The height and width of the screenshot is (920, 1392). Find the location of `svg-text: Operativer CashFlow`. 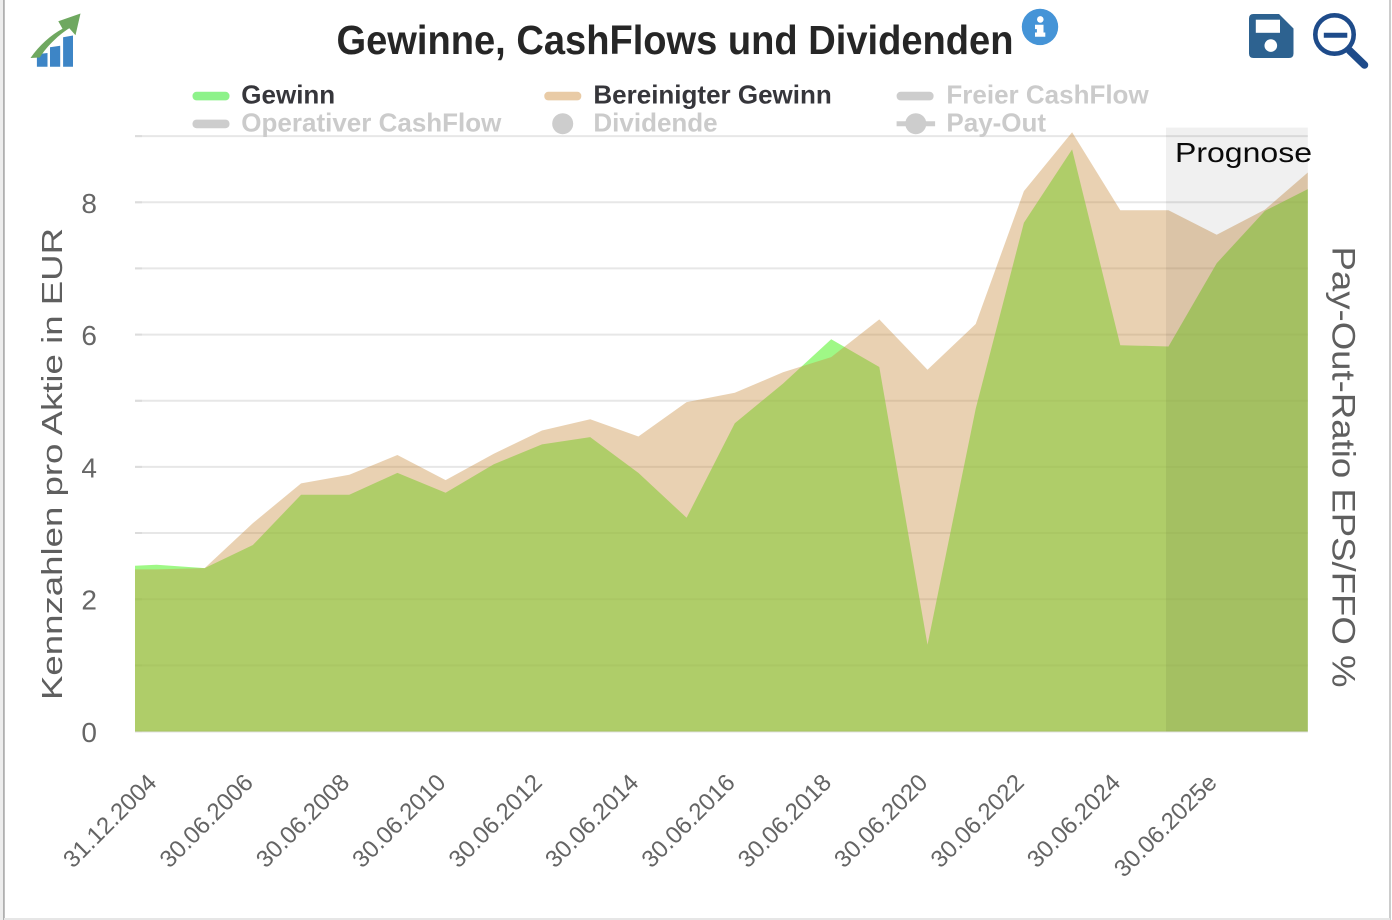

svg-text: Operativer CashFlow is located at coordinates (371, 123).